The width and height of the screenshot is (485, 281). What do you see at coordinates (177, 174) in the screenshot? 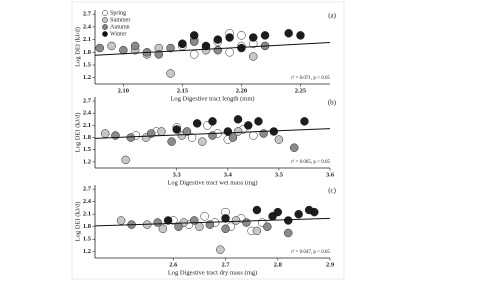
I see `x-tick-label: 3.3` at bounding box center [177, 174].